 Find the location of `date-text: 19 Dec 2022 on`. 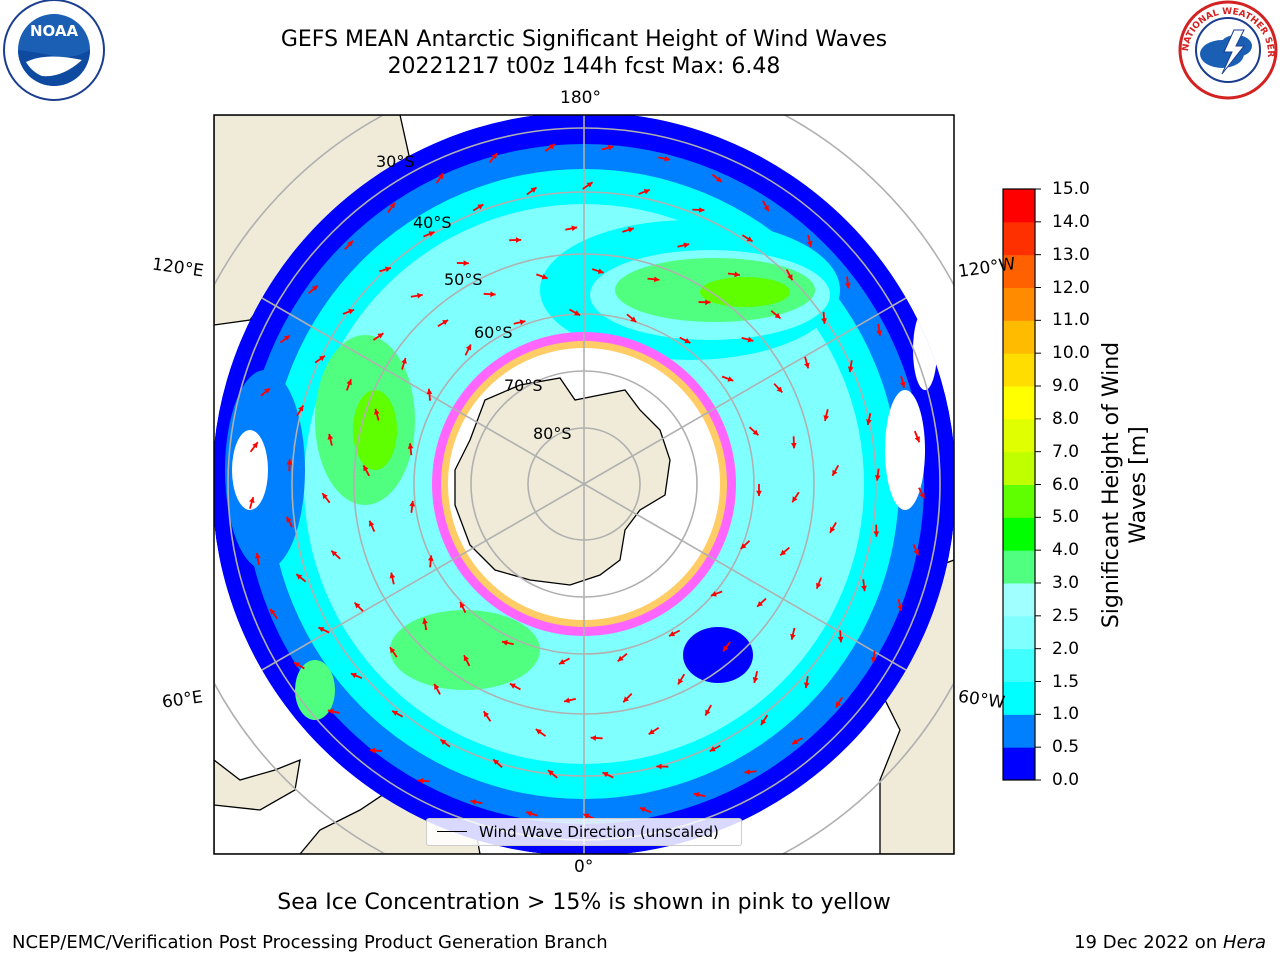

date-text: 19 Dec 2022 on is located at coordinates (1148, 942).